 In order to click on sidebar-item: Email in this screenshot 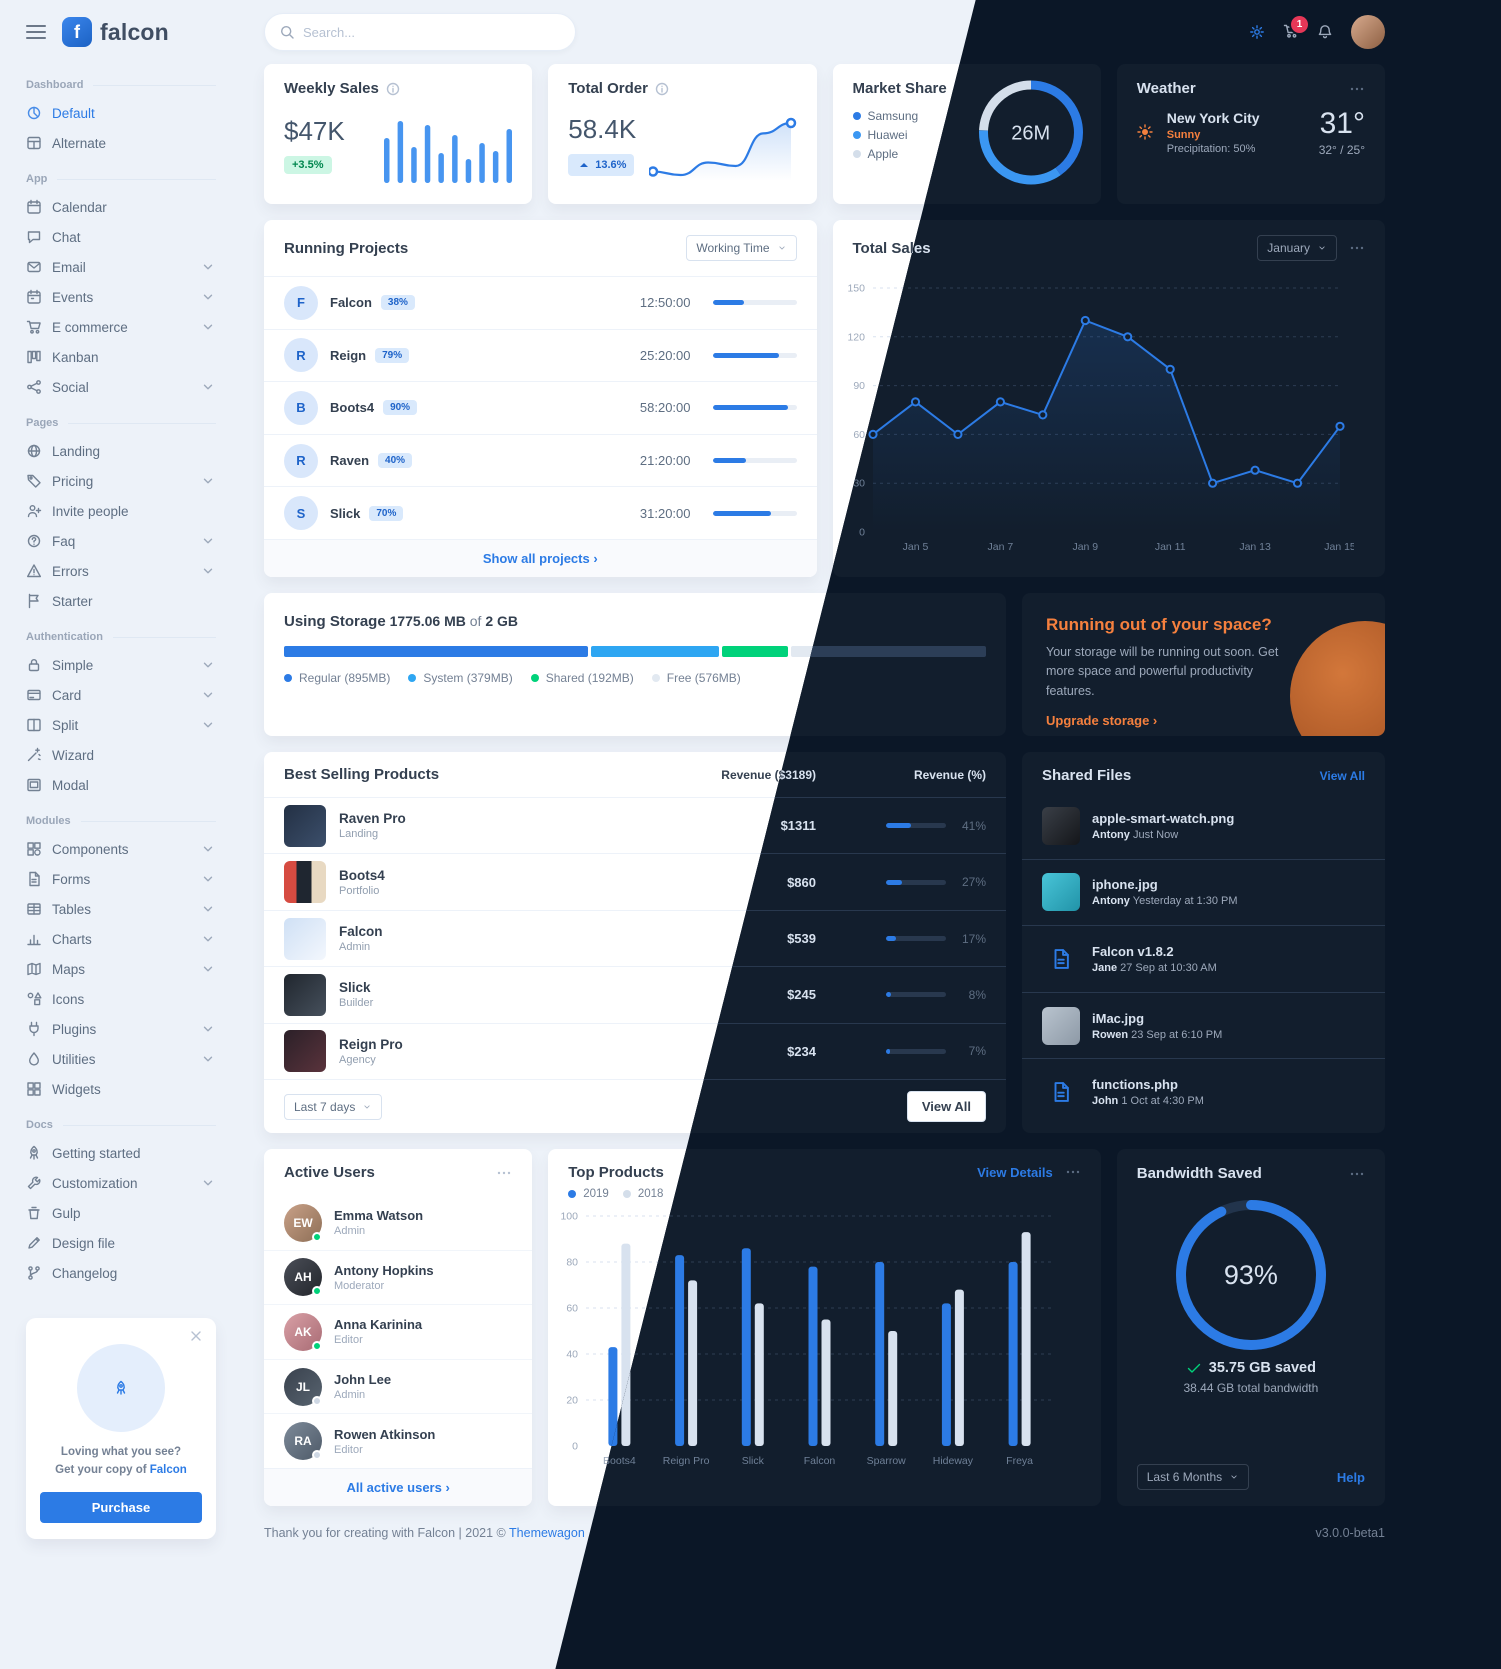, I will do `click(121, 267)`.